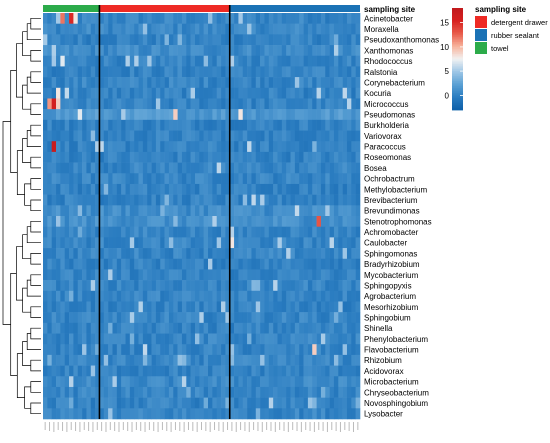 The width and height of the screenshot is (550, 443). What do you see at coordinates (391, 275) in the screenshot?
I see `row-label: Mycobacterium` at bounding box center [391, 275].